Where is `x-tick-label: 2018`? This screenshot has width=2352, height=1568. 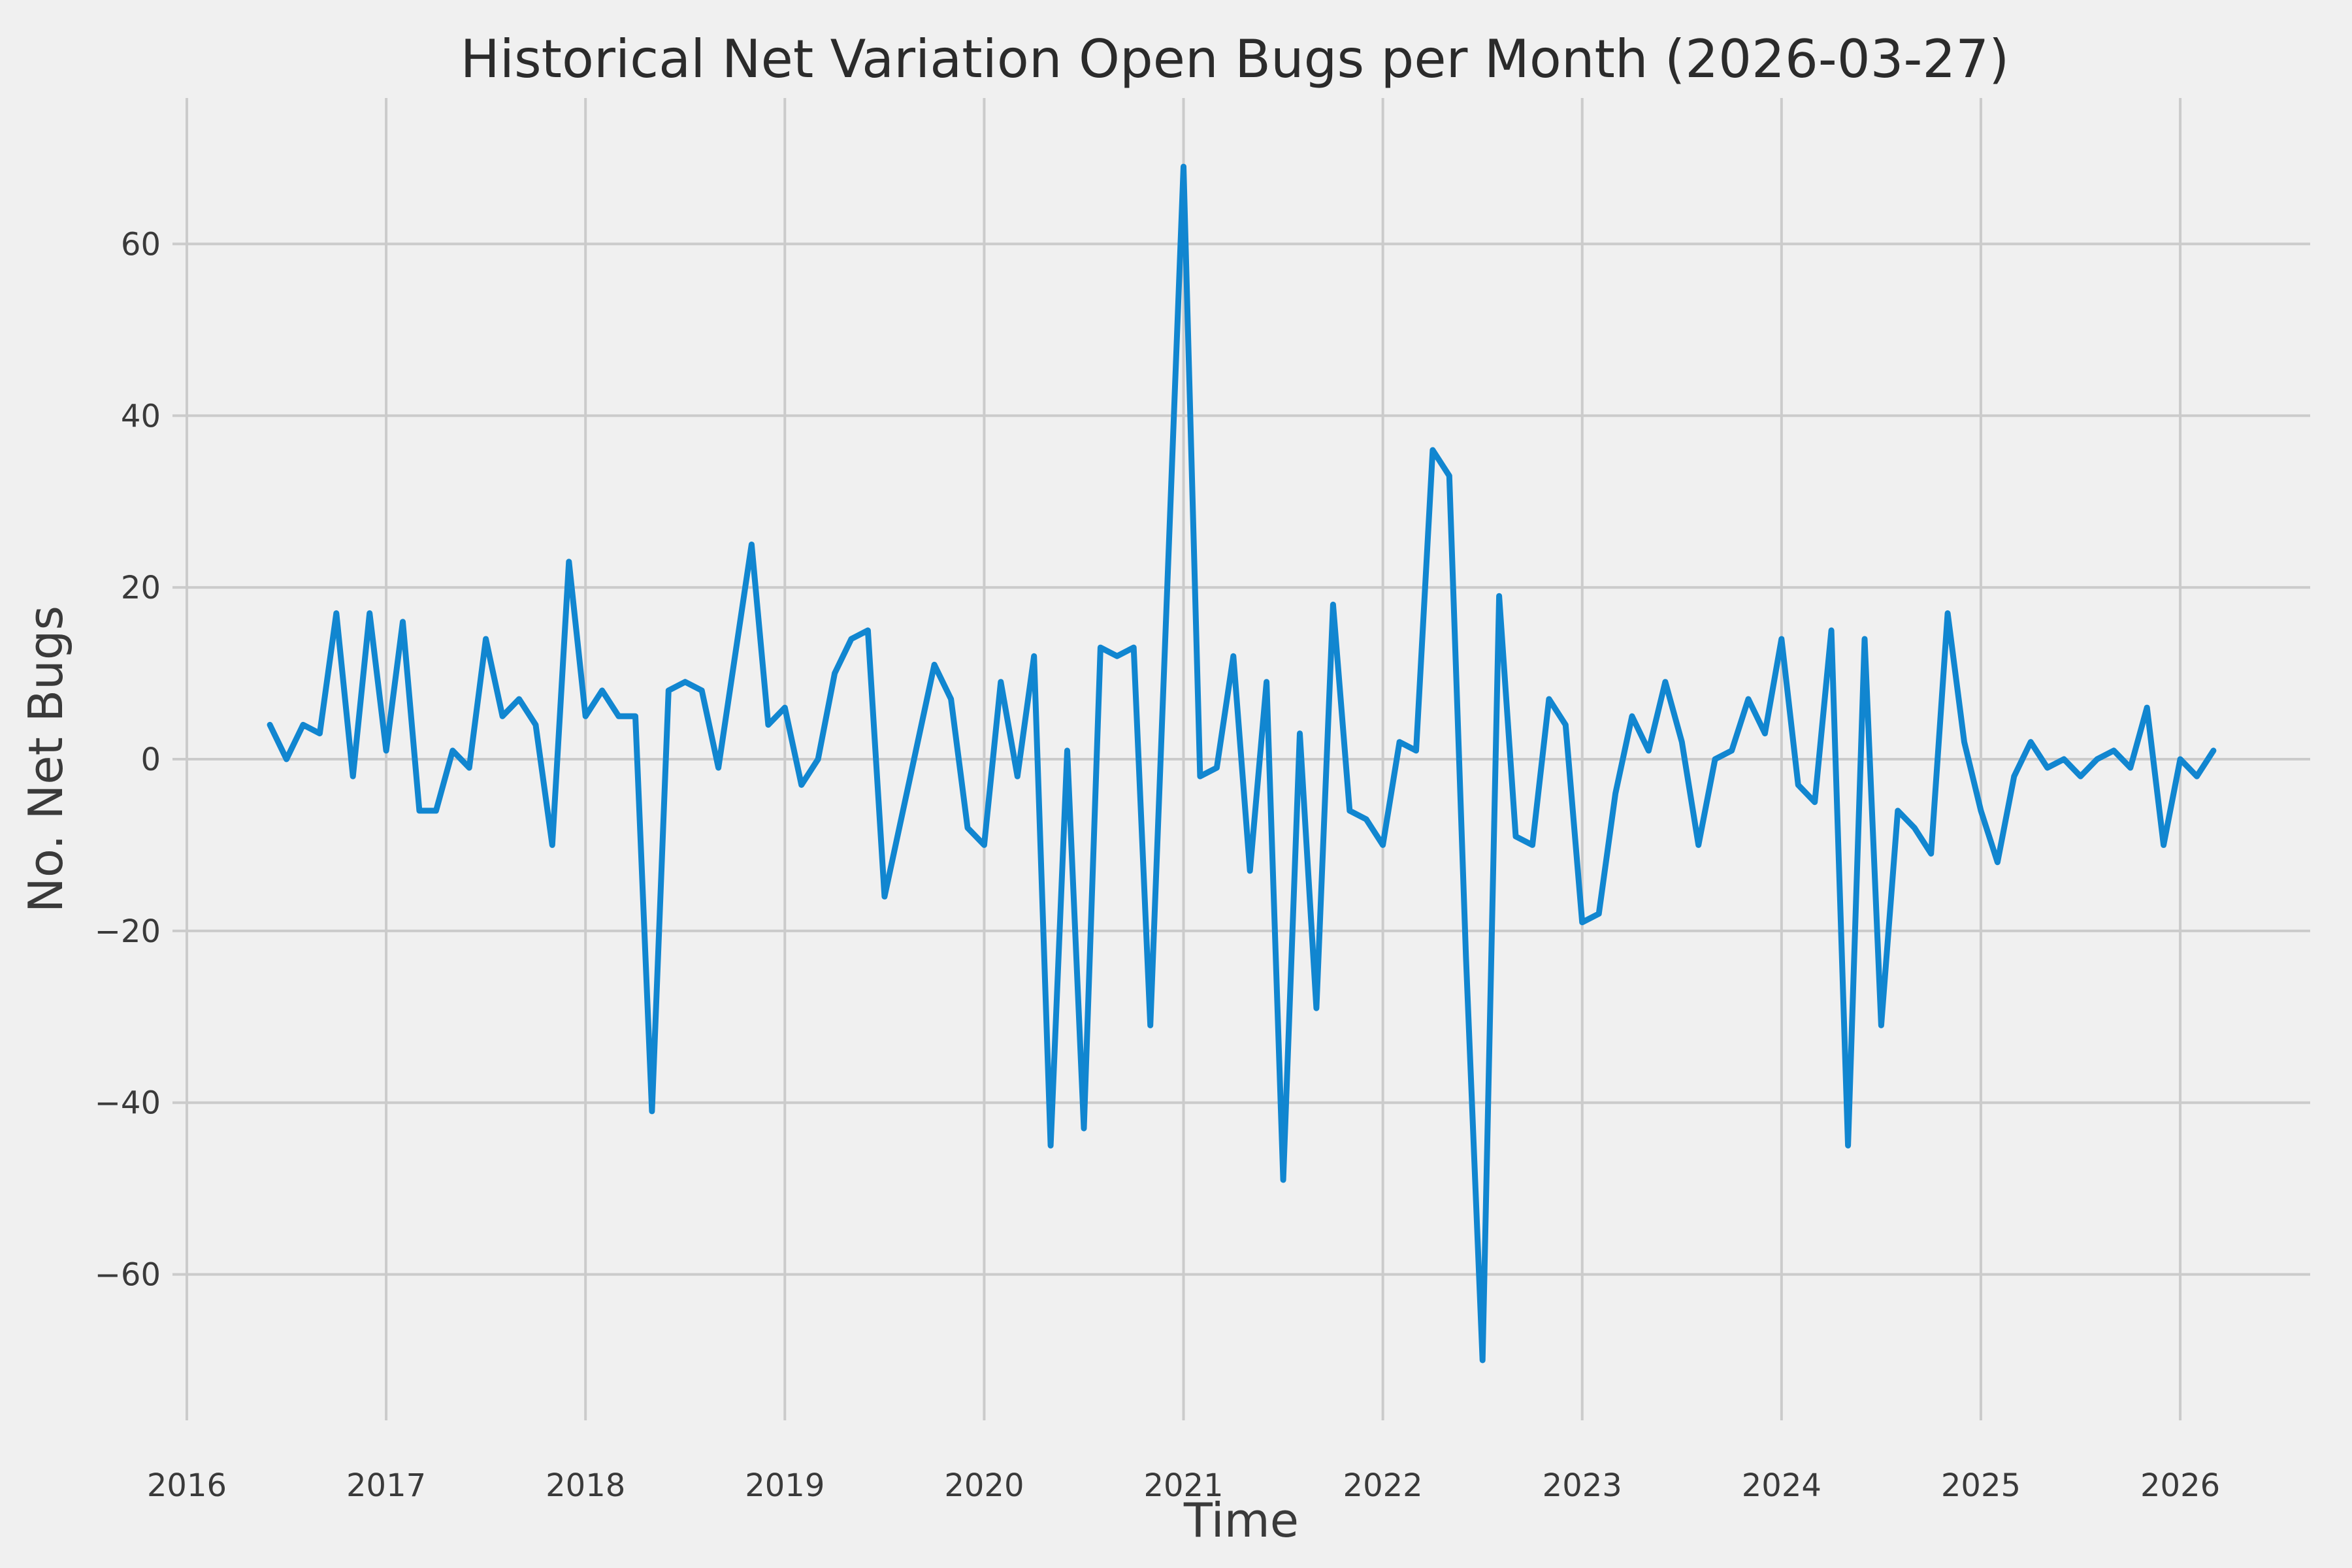 x-tick-label: 2018 is located at coordinates (585, 1485).